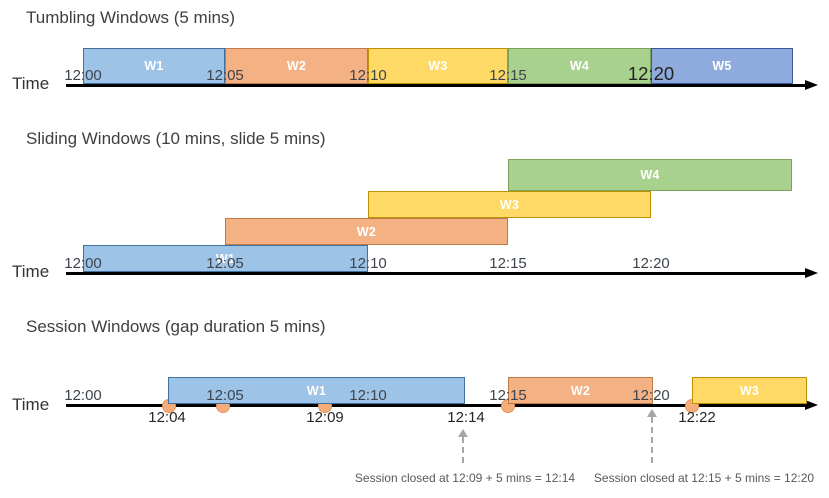  I want to click on session-tick-1215: 12:15, so click(508, 395).